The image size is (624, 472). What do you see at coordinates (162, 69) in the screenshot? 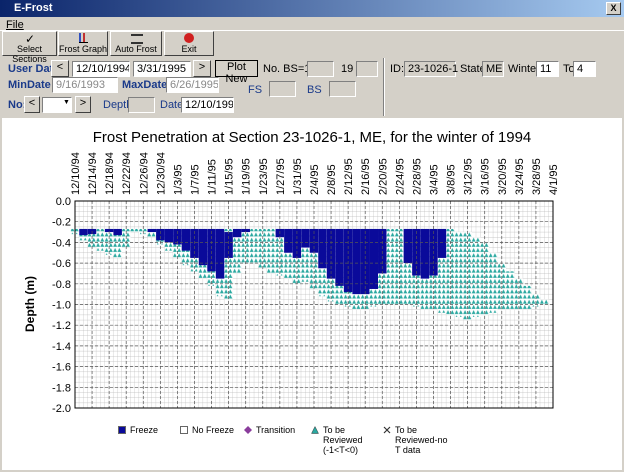
I see `end-date: 3/31/1995` at bounding box center [162, 69].